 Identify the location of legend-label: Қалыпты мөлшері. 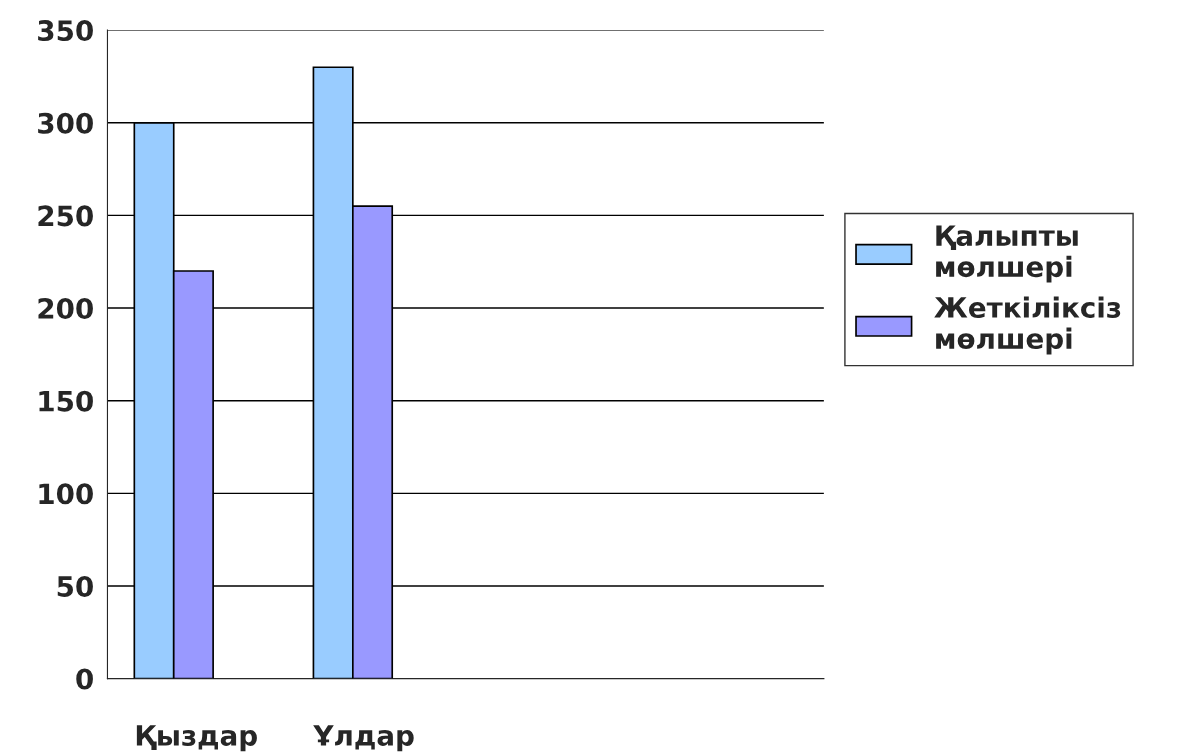
(1007, 254).